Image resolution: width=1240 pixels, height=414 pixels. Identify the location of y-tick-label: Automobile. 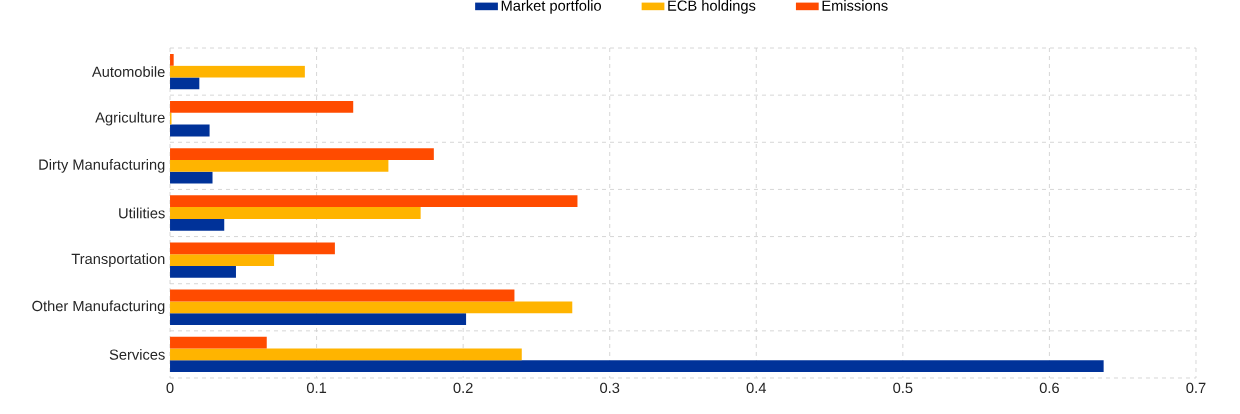
(128, 71).